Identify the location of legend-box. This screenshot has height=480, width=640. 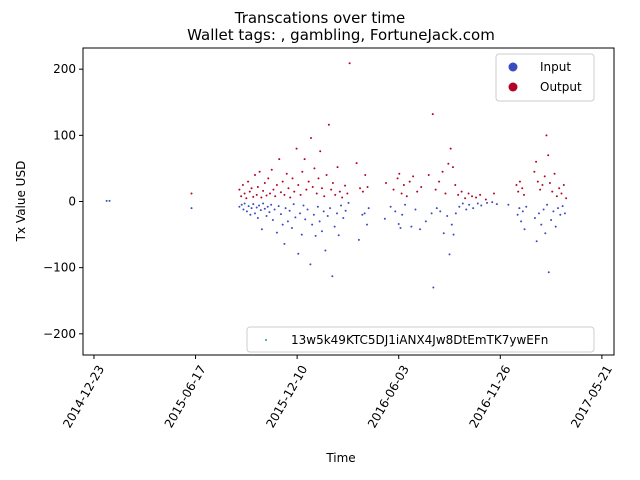
(420, 339).